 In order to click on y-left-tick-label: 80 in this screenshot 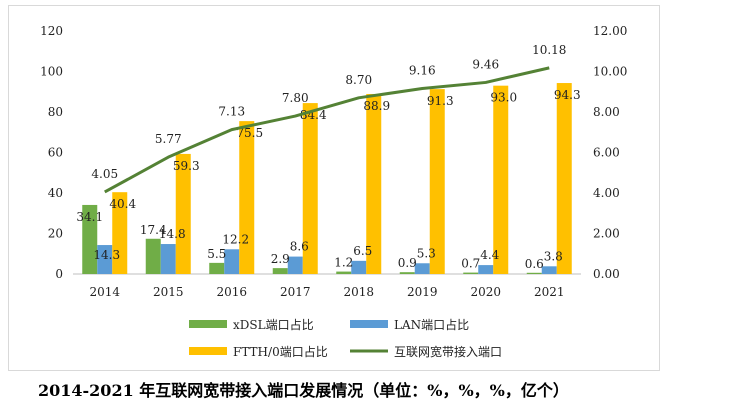, I will do `click(55, 112)`.